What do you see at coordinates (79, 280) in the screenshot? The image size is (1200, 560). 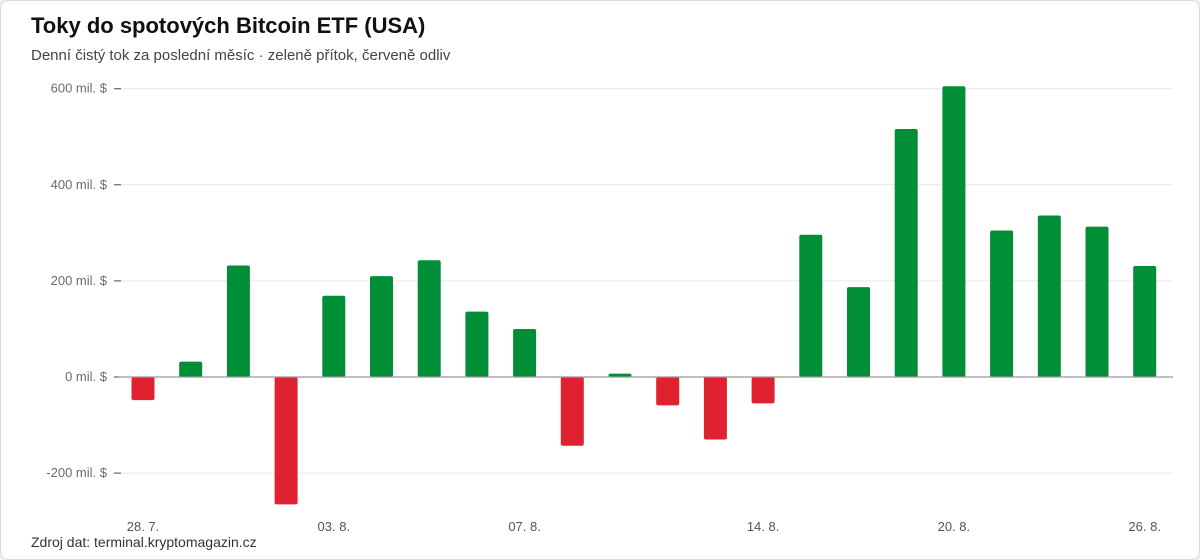 I see `y-tick-label: 200 mil. $` at bounding box center [79, 280].